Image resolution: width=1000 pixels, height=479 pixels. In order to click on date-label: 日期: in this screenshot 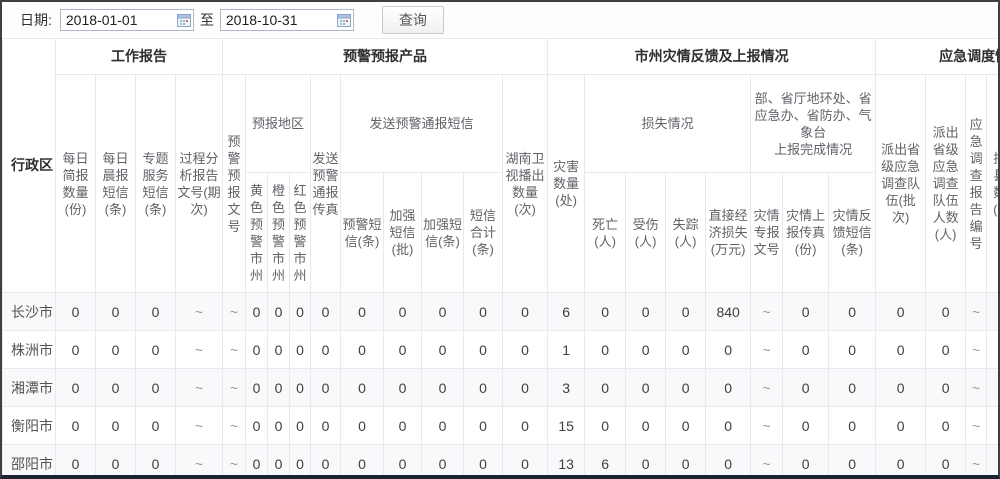, I will do `click(36, 20)`.